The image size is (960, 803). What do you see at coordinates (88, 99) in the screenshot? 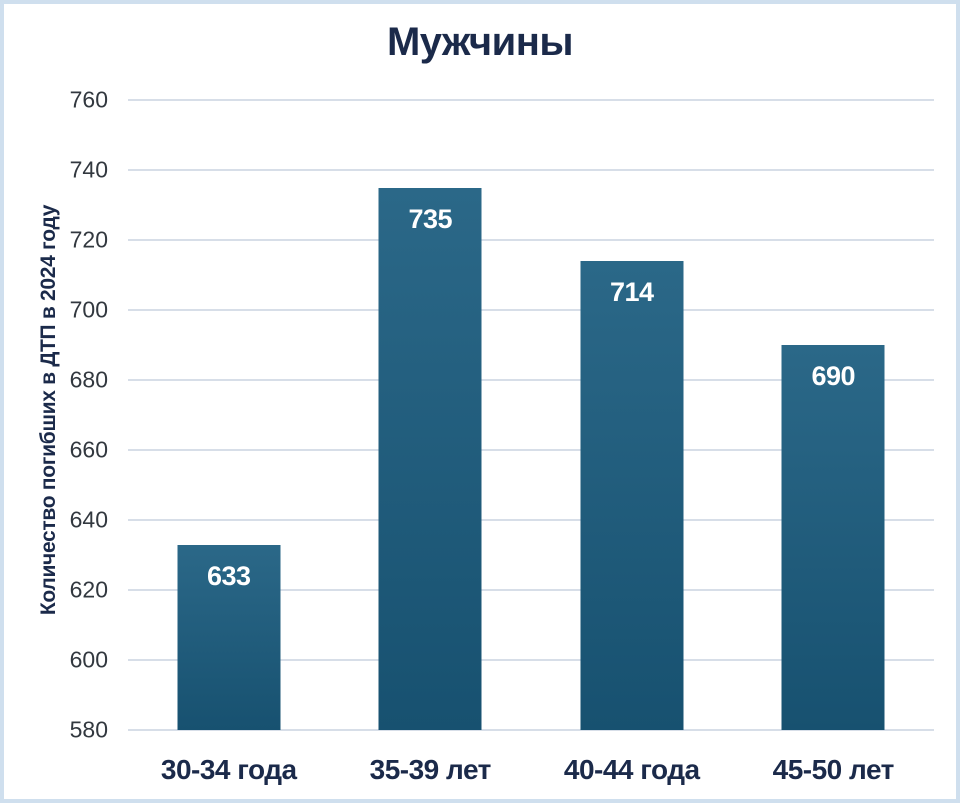
I see `y-tick-label-760: 760` at bounding box center [88, 99].